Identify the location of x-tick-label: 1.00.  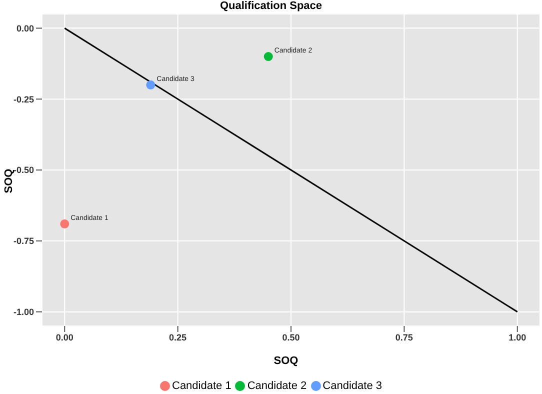
(517, 337).